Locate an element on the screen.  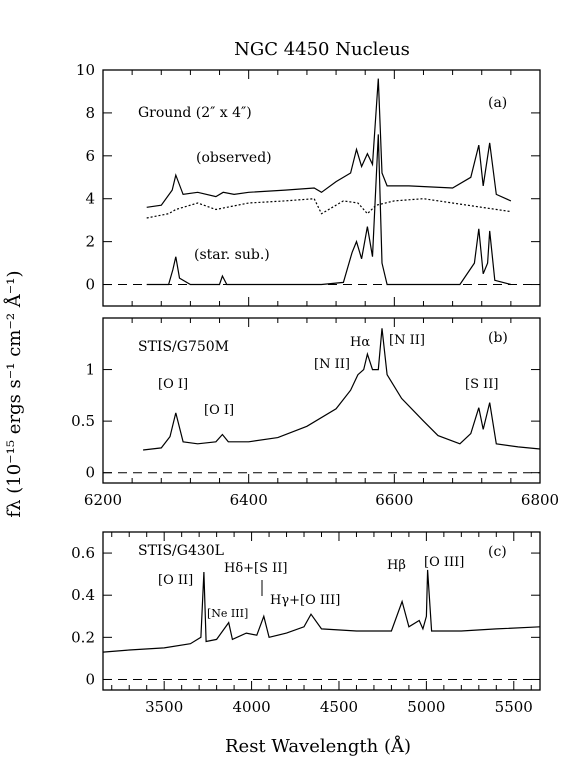
y-tick-label: 4 is located at coordinates (90, 199).